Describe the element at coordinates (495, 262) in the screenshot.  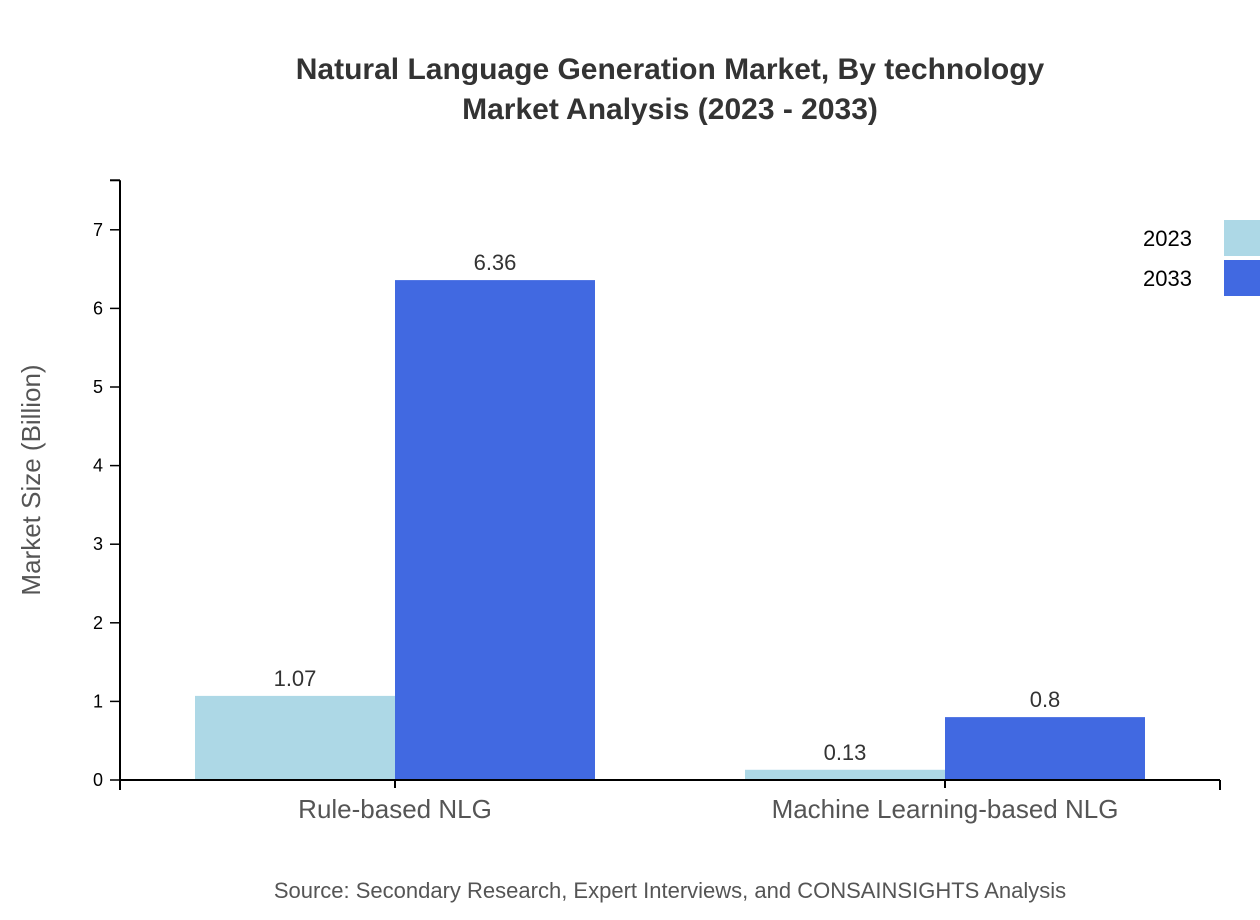
I see `bar-value-label: 6.36` at that location.